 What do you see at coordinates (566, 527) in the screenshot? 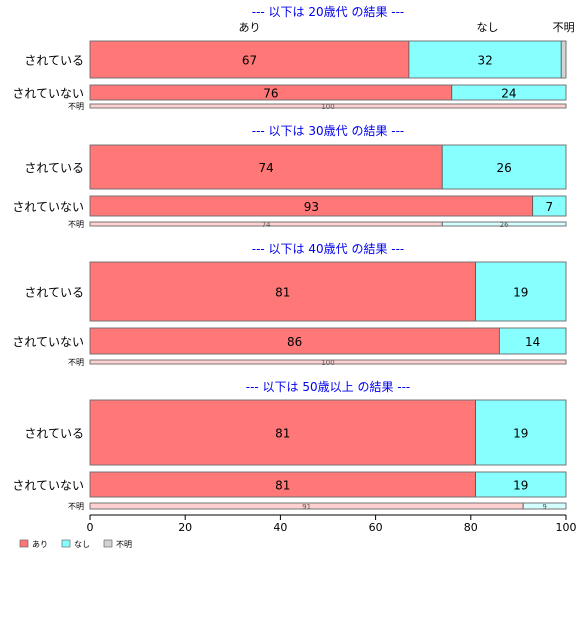
I see `x-axis-tick-label: 100` at bounding box center [566, 527].